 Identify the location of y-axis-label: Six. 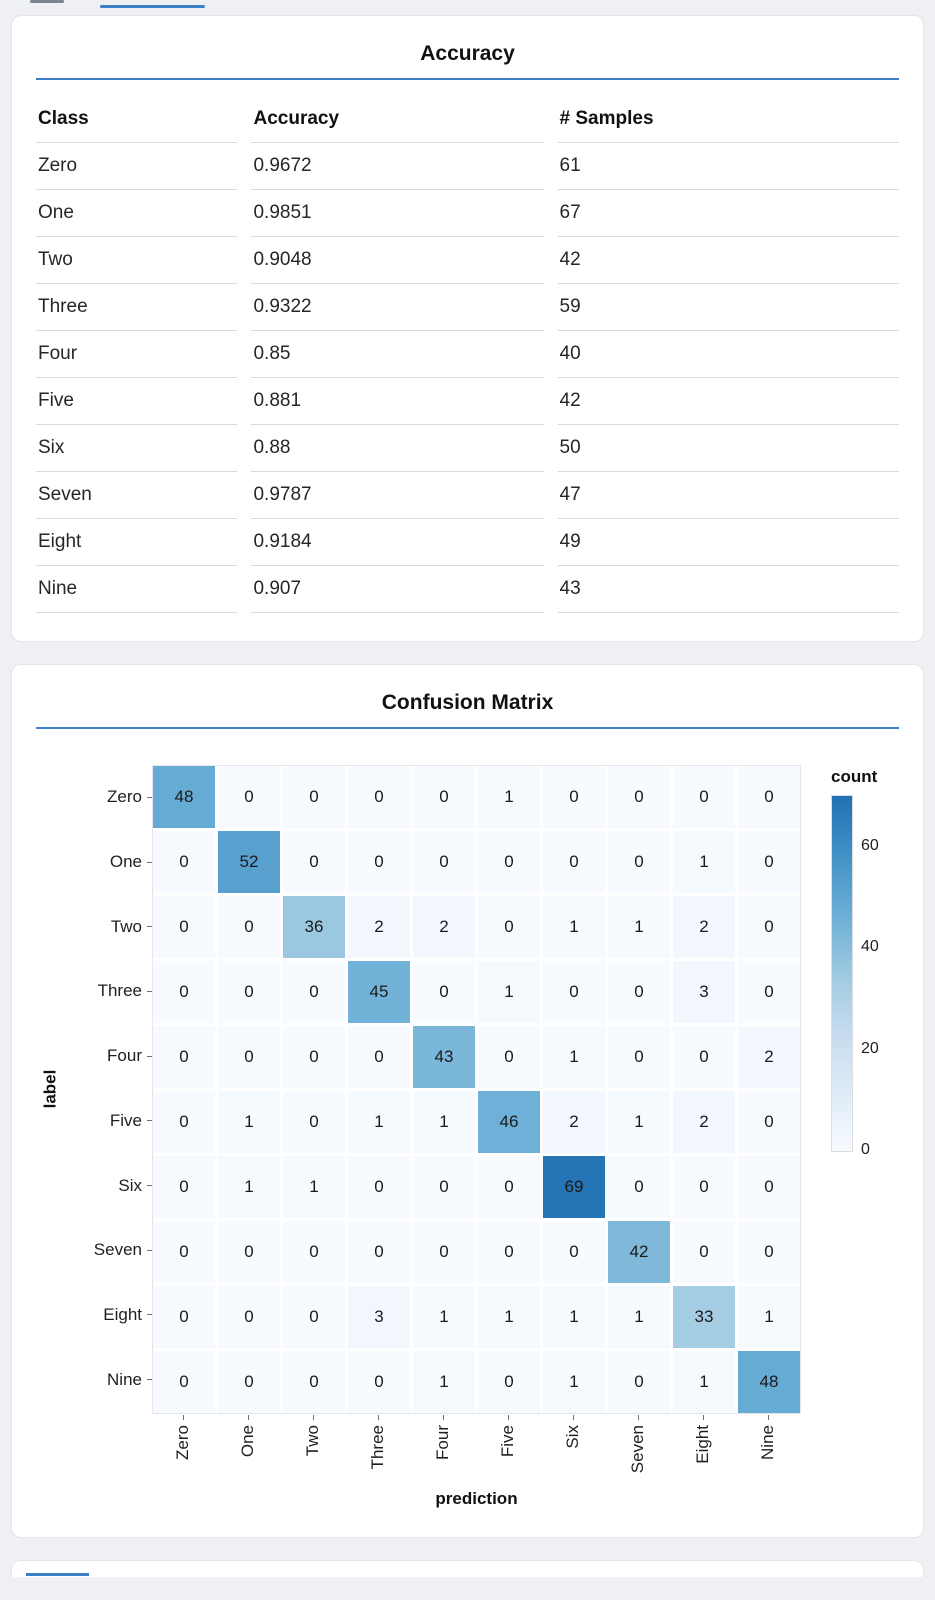
(108, 1185).